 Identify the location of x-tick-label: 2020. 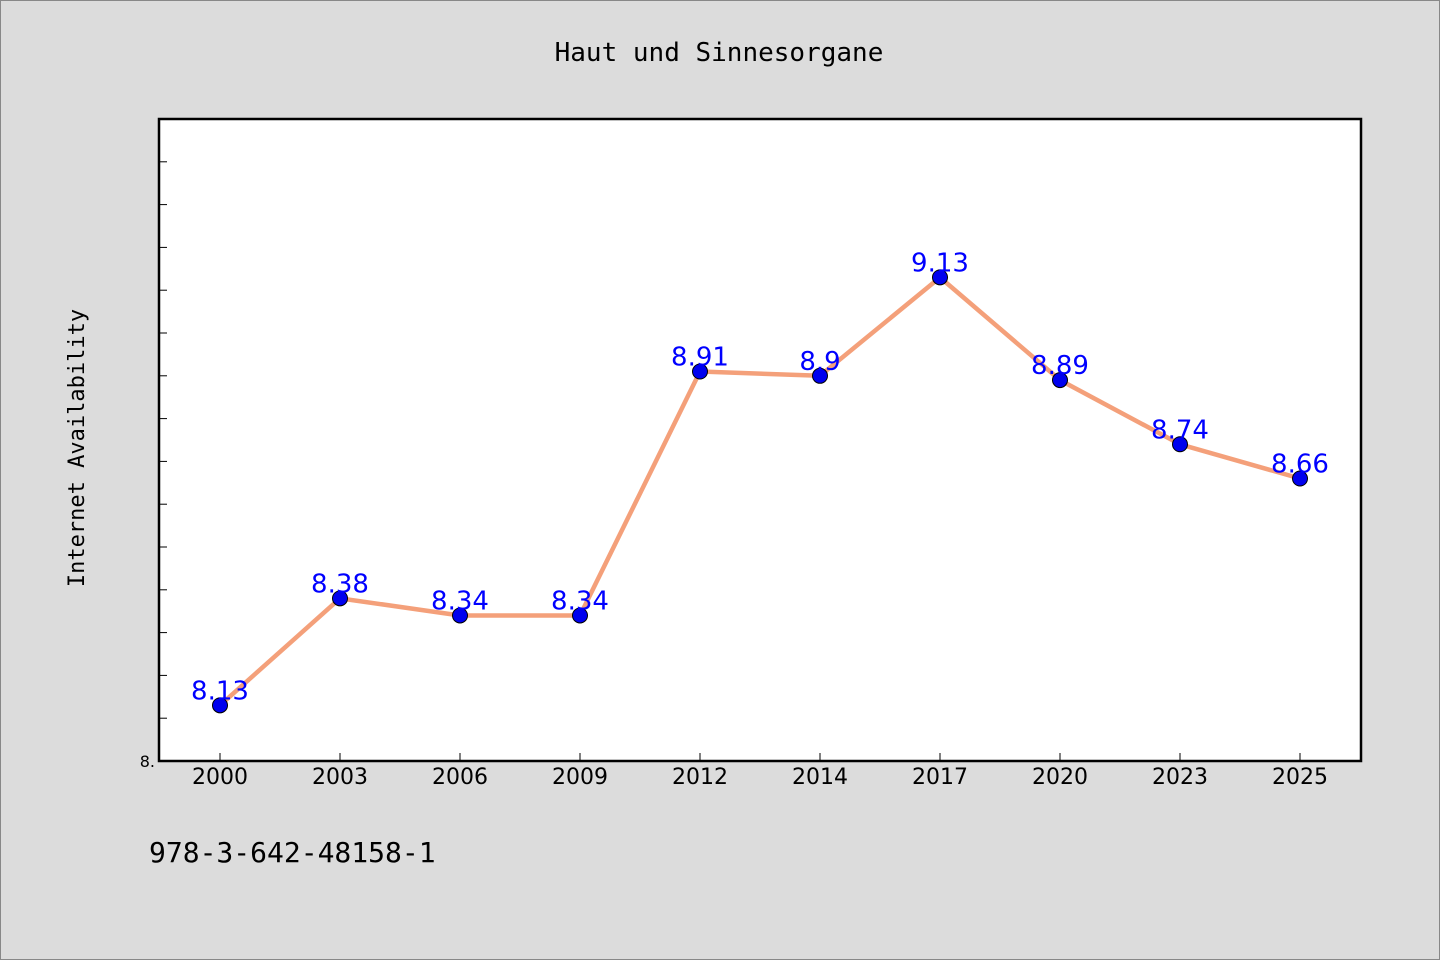
(1060, 777).